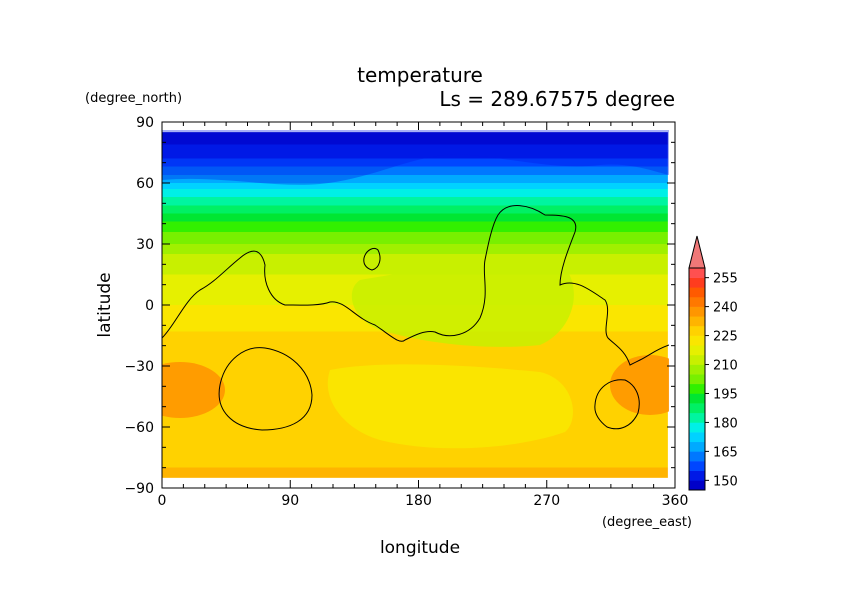 The image size is (842, 595). Describe the element at coordinates (546, 501) in the screenshot. I see `x-tick-label: 270` at that location.